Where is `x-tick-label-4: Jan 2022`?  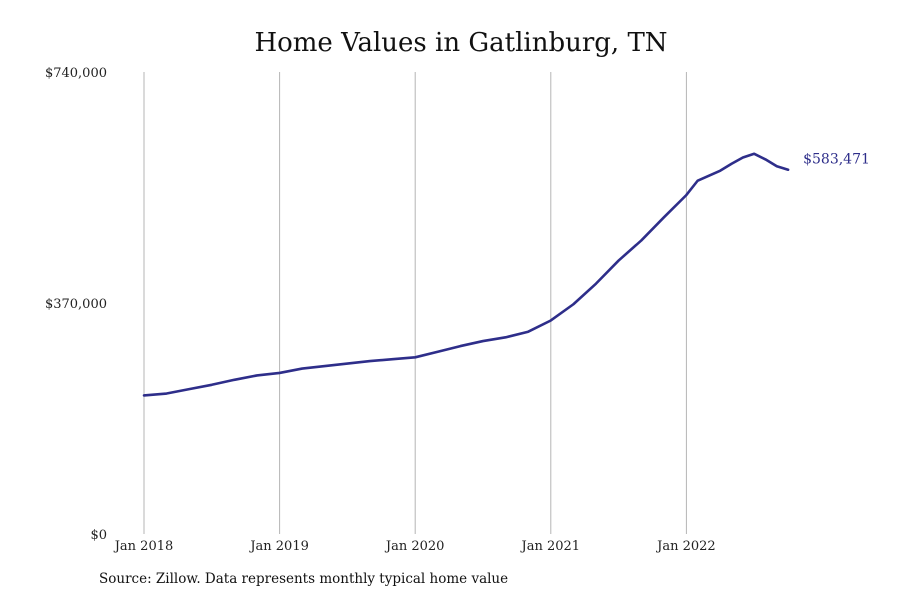
x-tick-label-4: Jan 2022 is located at coordinates (685, 546).